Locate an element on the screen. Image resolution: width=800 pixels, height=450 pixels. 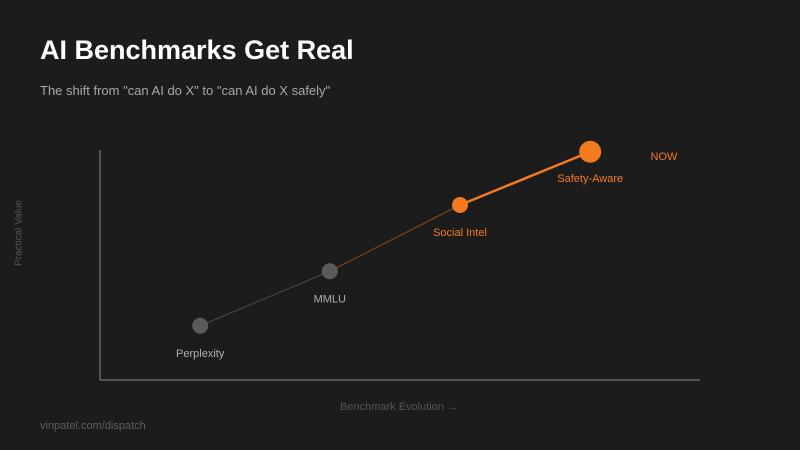
now-annotation: NOW is located at coordinates (665, 157).